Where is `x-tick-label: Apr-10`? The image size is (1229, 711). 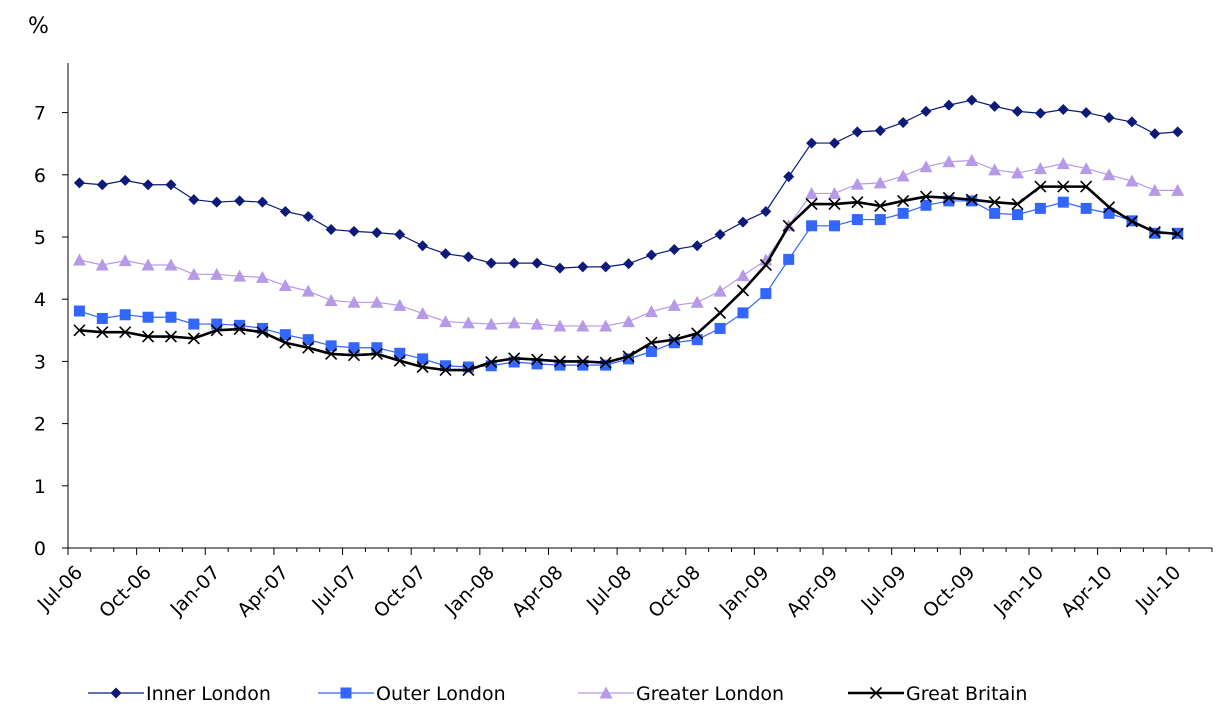
x-tick-label: Apr-10 is located at coordinates (1087, 592).